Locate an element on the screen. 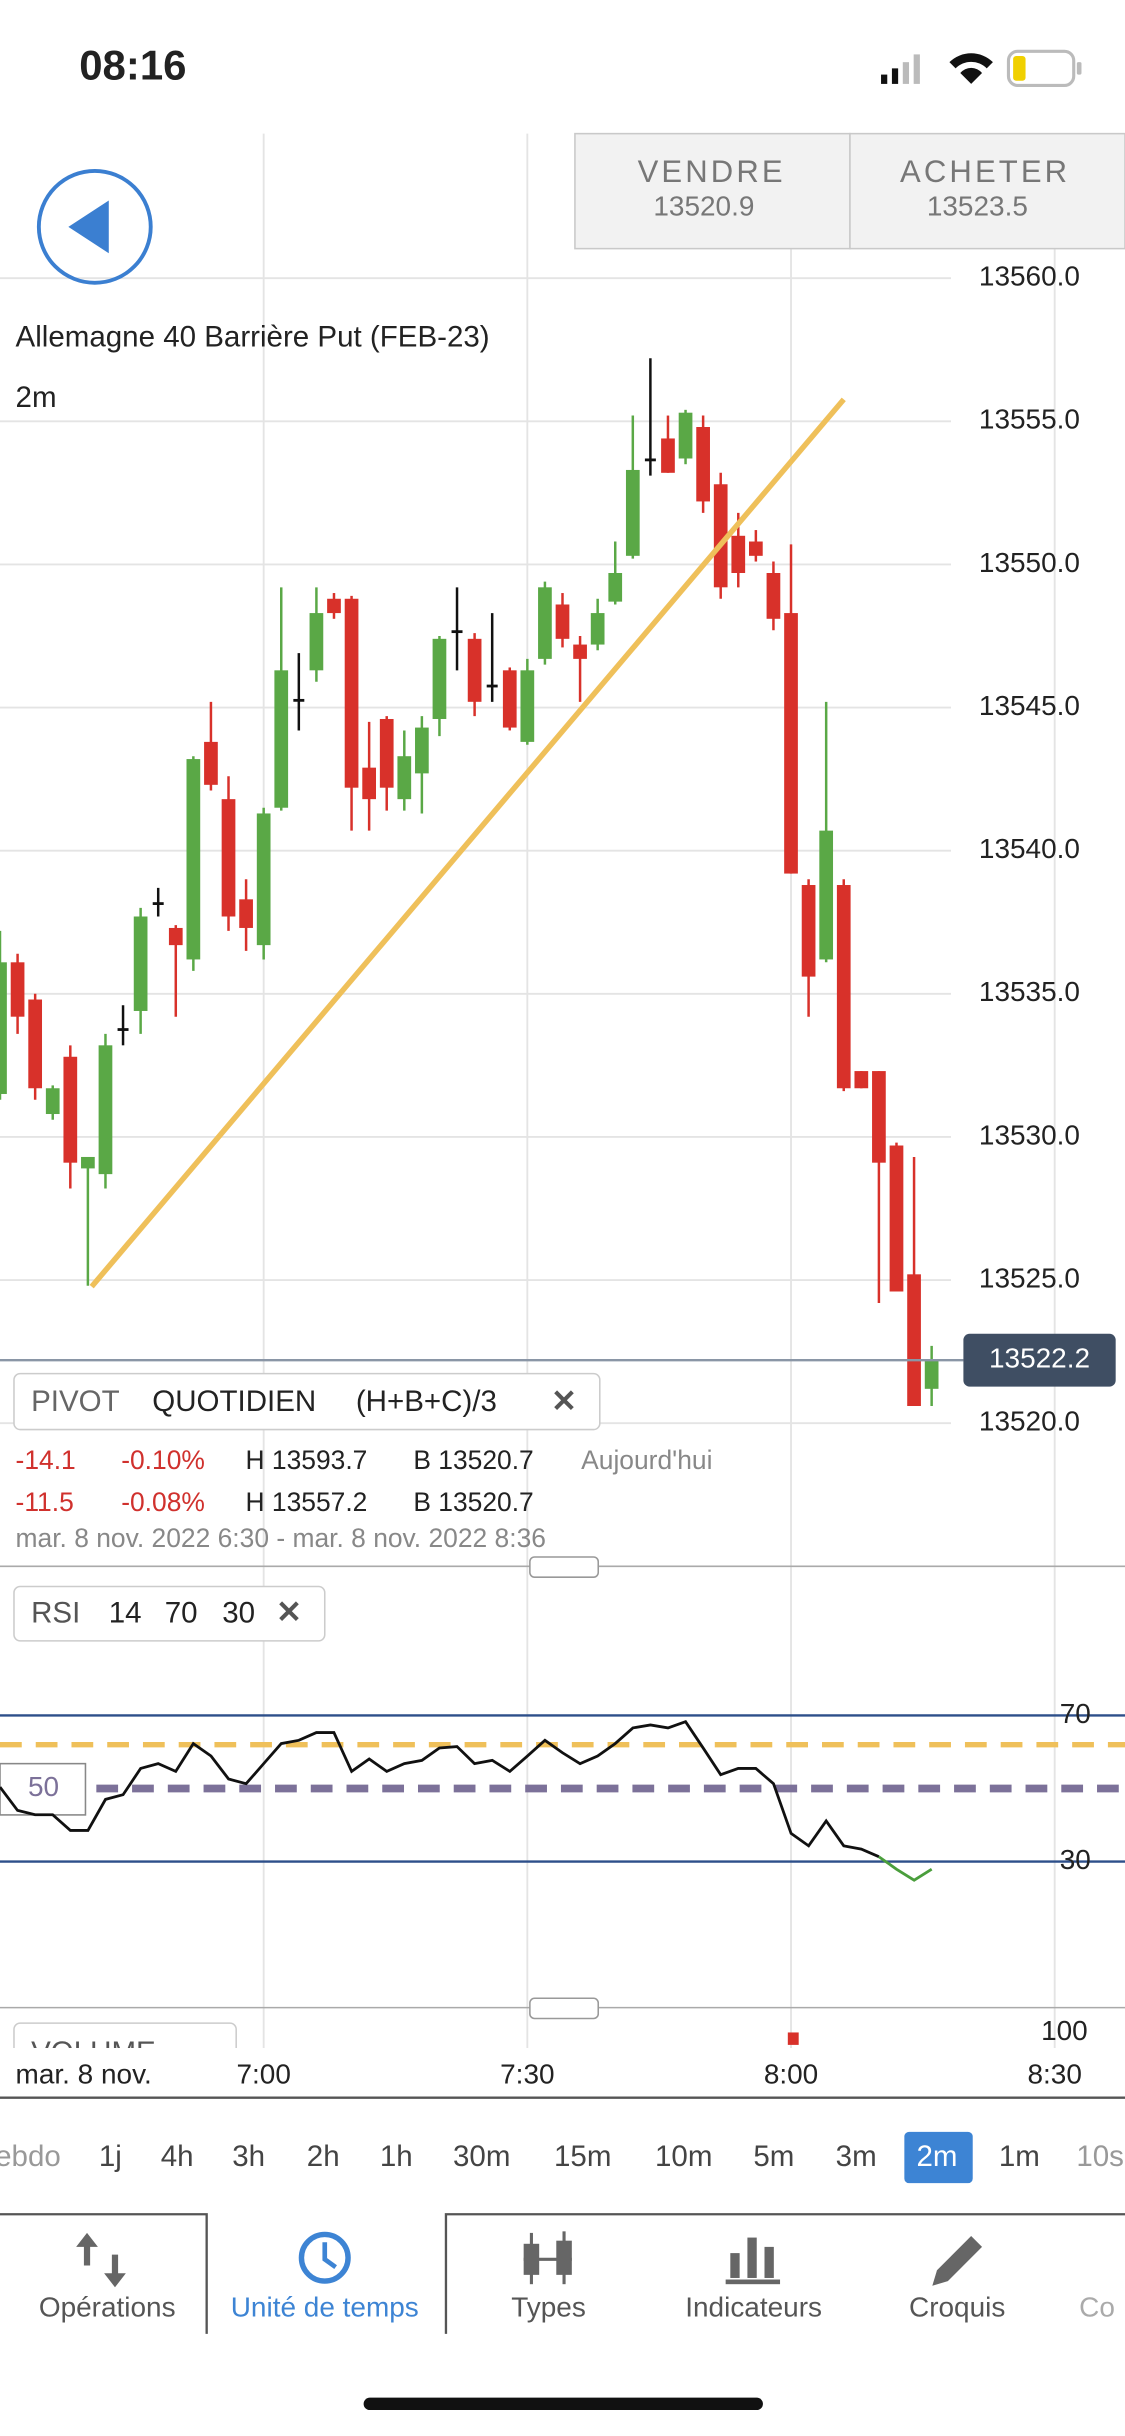  y-tick-label: 13535.0 is located at coordinates (1029, 991).